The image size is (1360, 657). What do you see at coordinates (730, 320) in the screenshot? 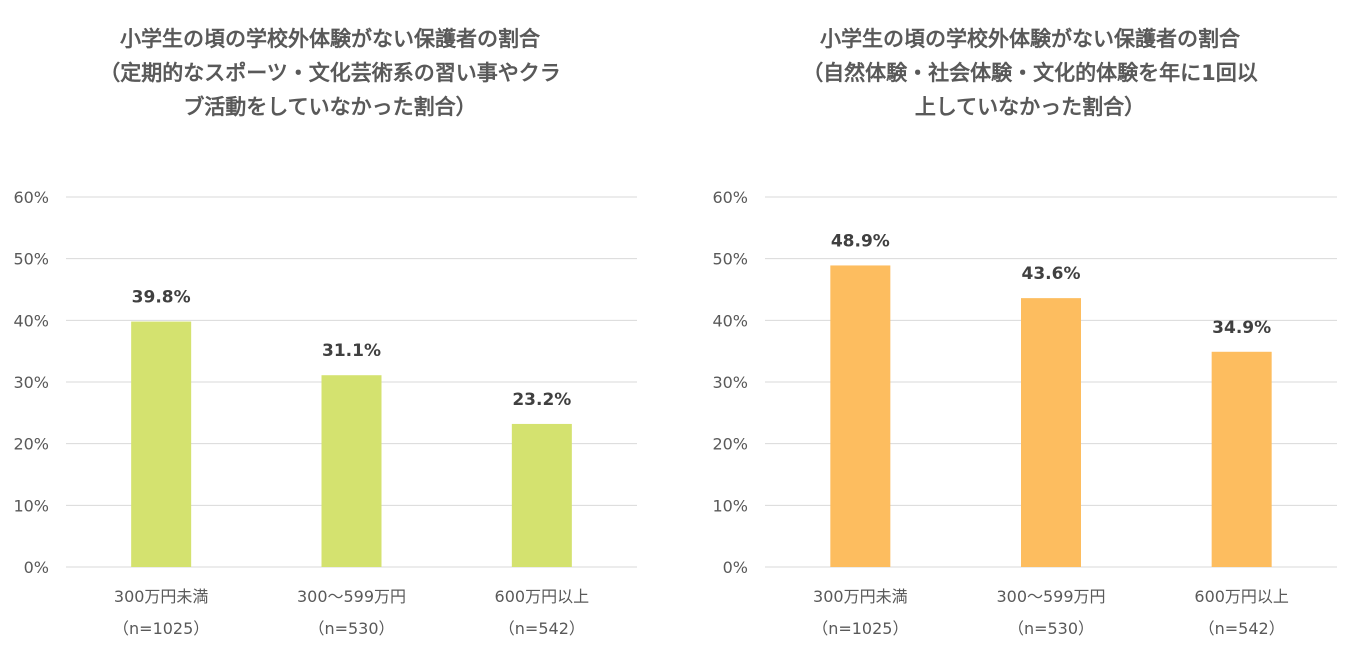
I see `chart-right-ytick-label: 40%` at bounding box center [730, 320].